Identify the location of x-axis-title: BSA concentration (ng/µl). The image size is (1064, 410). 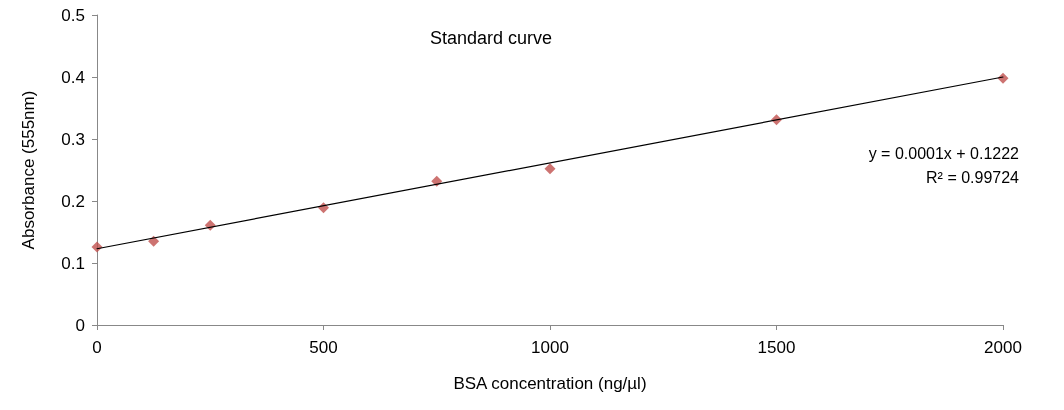
(550, 383).